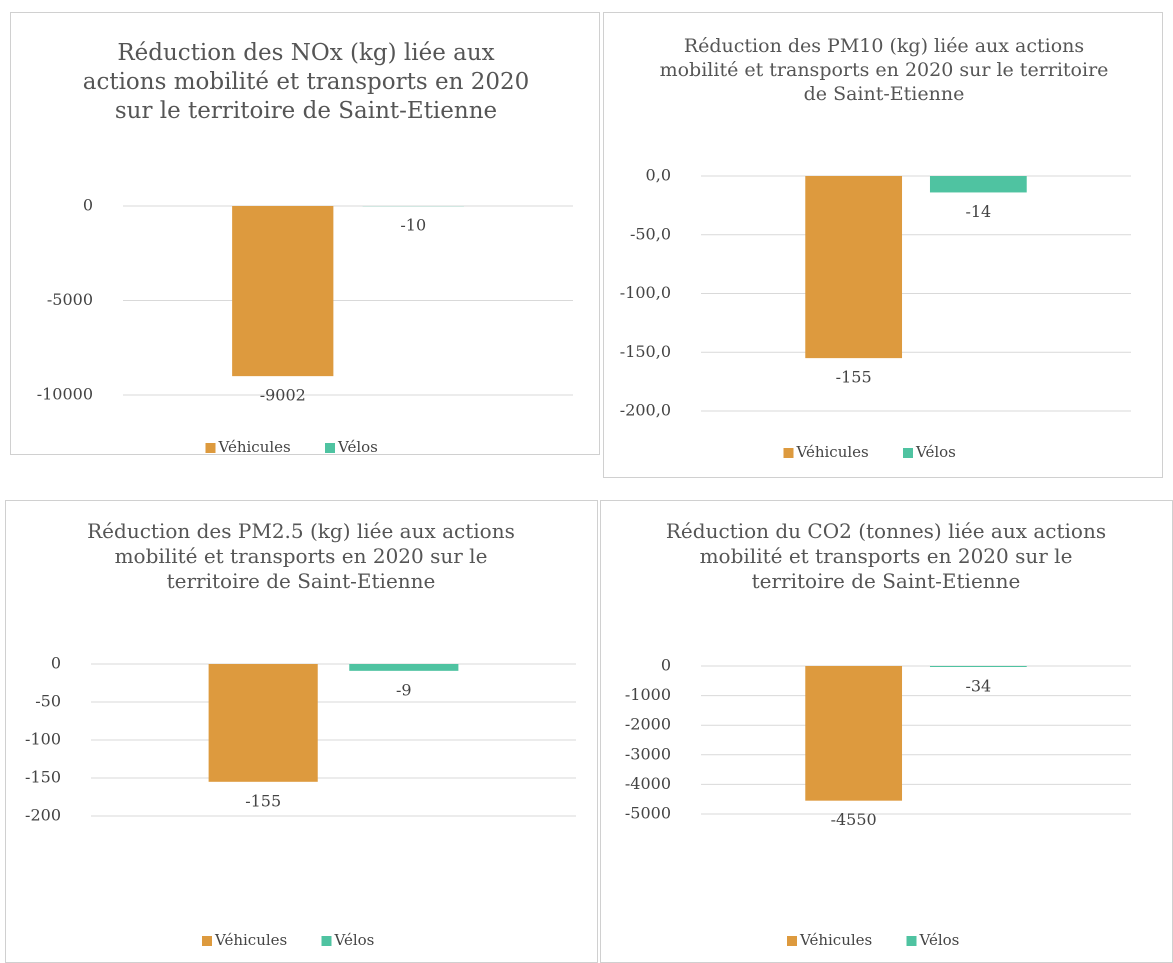 The height and width of the screenshot is (963, 1173). I want to click on y-tick-label: -150,0, so click(645, 351).